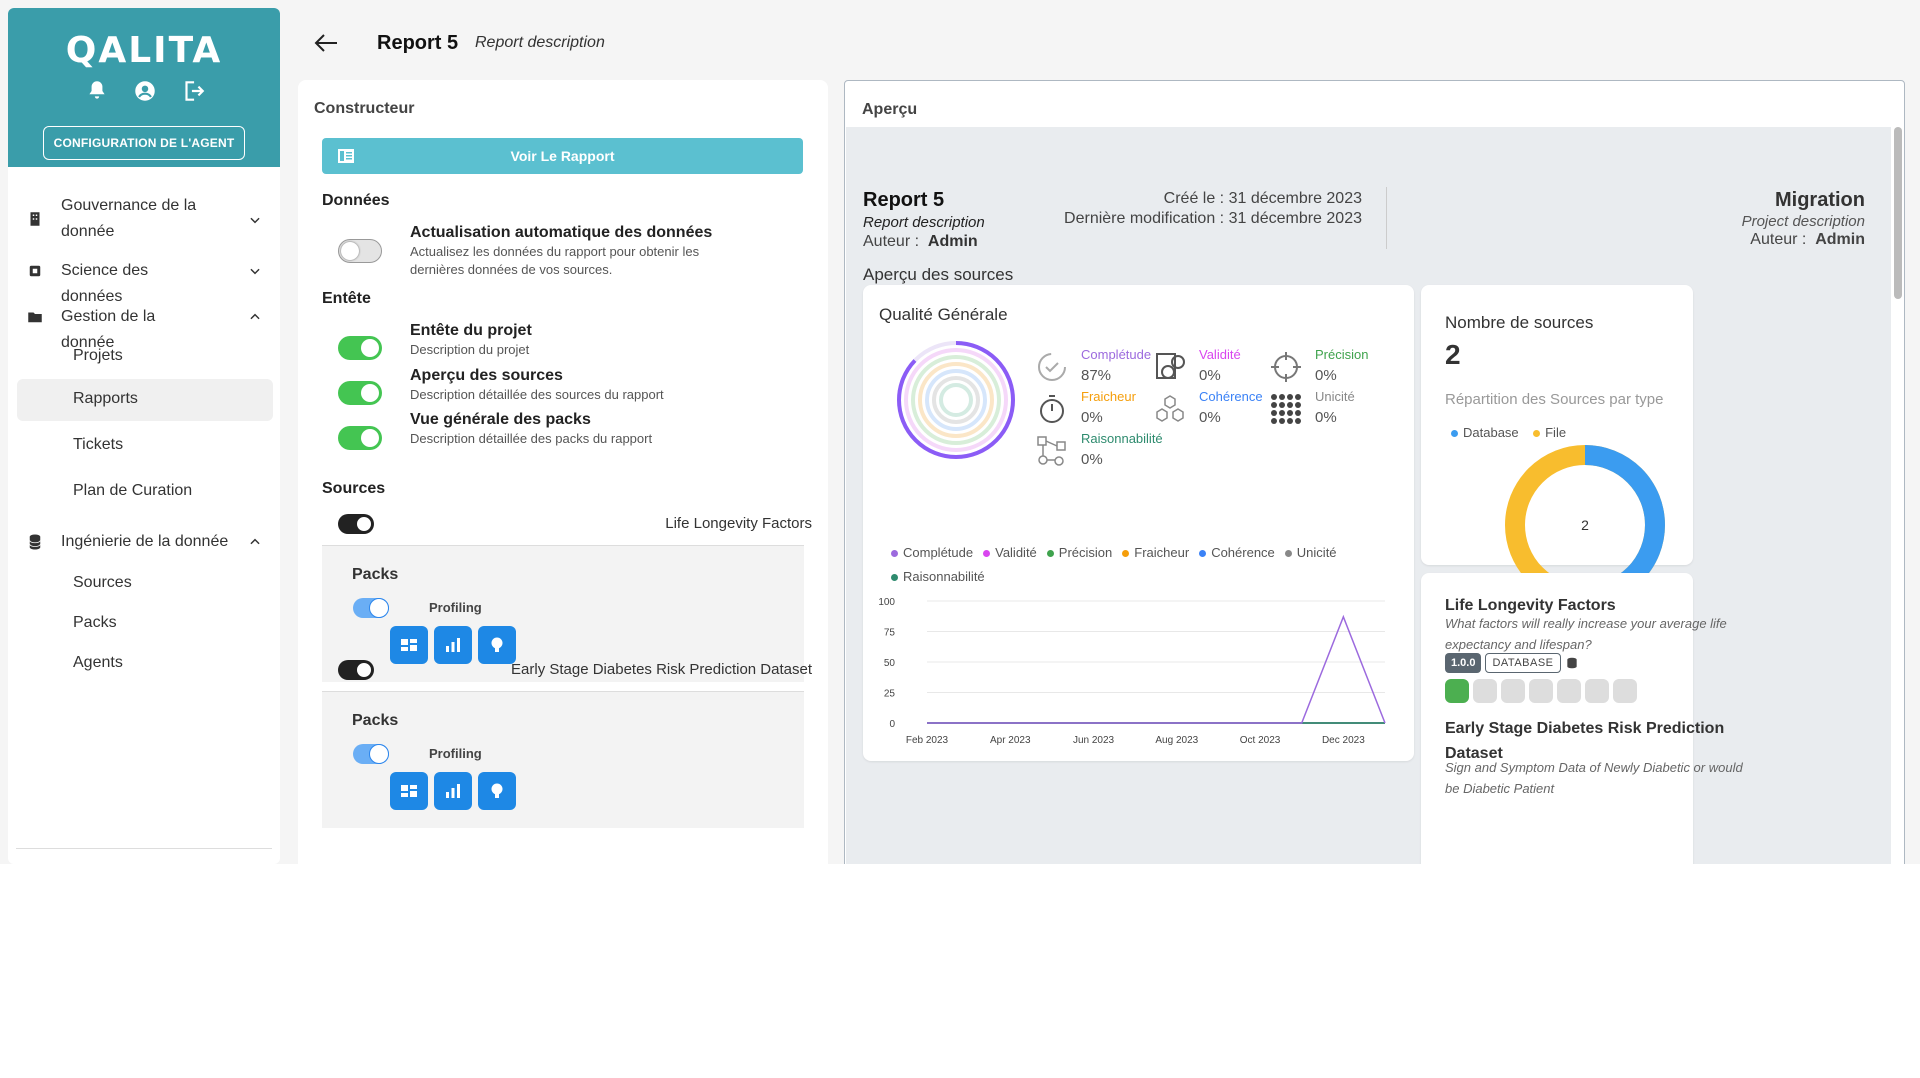 This screenshot has height=1078, width=1920. What do you see at coordinates (105, 398) in the screenshot?
I see `sidebar-item-rapports: Rapports` at bounding box center [105, 398].